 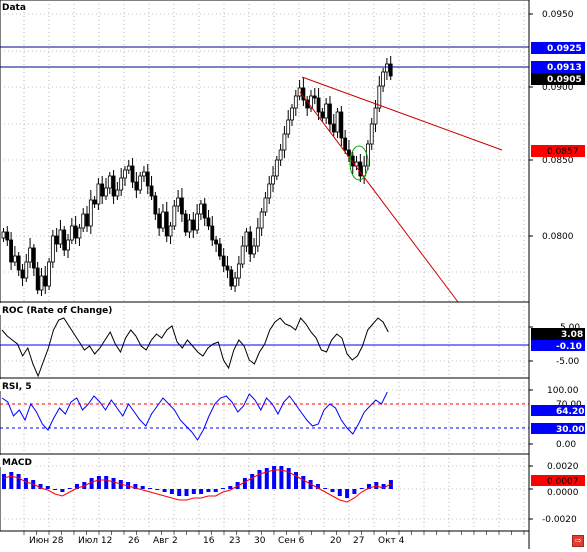 I want to click on price-tag: 0.0905, so click(x=564, y=80).